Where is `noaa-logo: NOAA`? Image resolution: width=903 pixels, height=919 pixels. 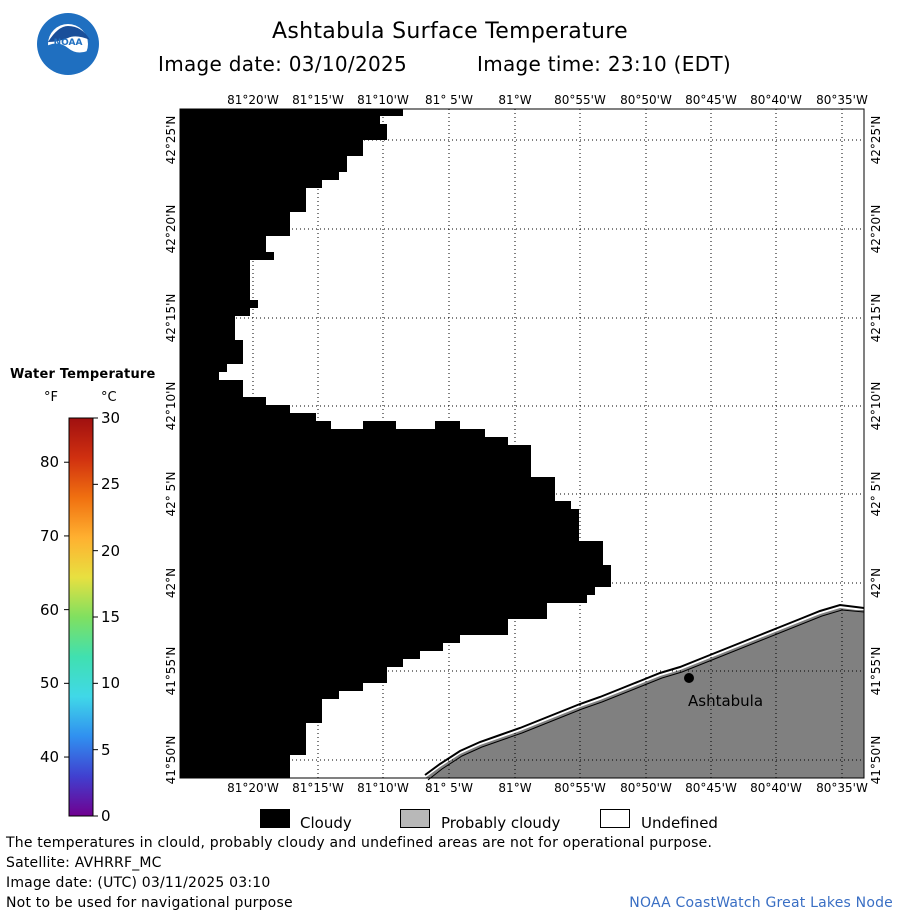
noaa-logo: NOAA is located at coordinates (68, 44).